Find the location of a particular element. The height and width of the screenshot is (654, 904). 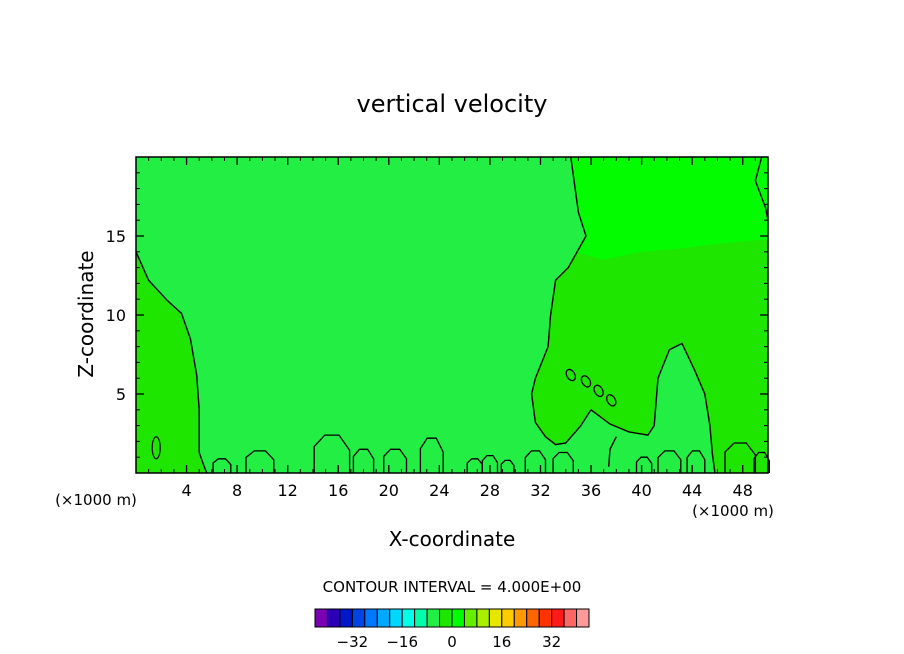

x-unit-label-right: (×1000 m) is located at coordinates (733, 511).